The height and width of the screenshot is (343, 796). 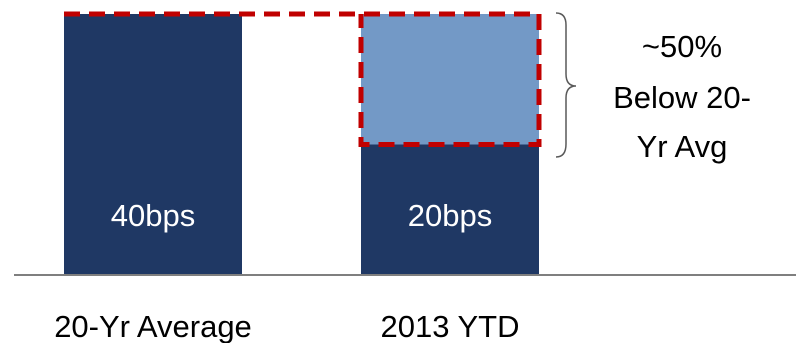 What do you see at coordinates (450, 79) in the screenshot?
I see `gap-to-average-fill` at bounding box center [450, 79].